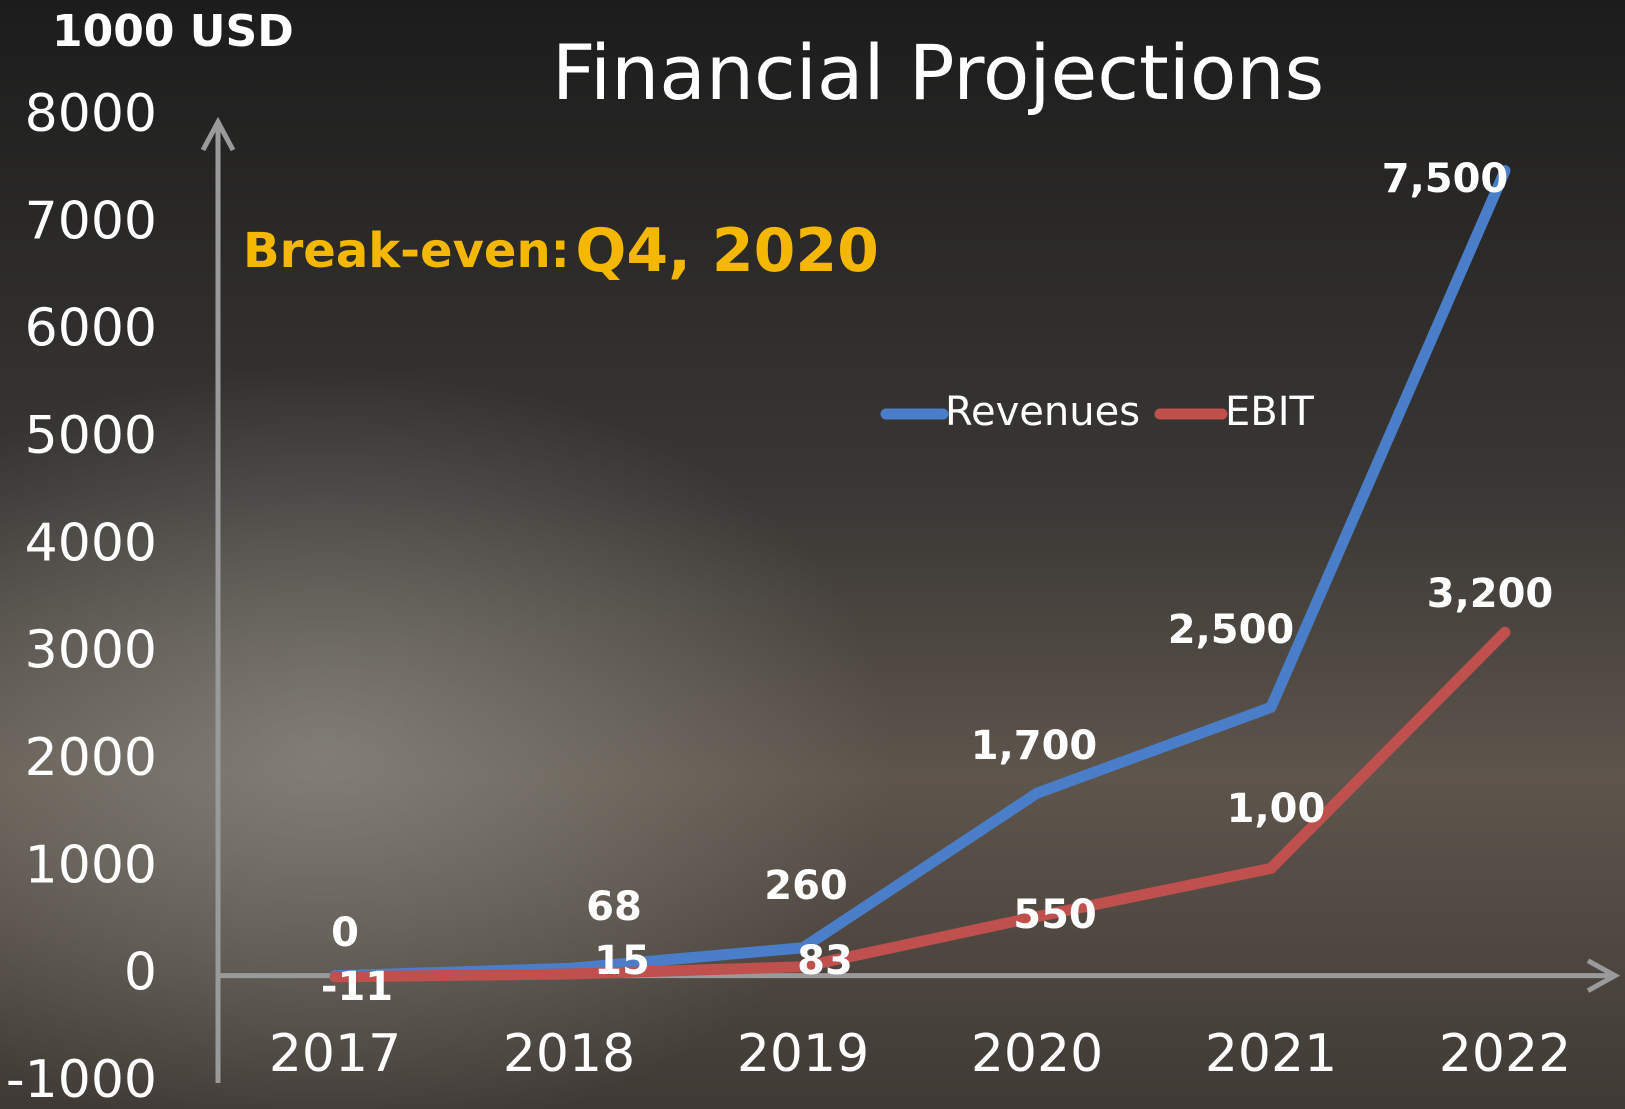  Describe the element at coordinates (938, 72) in the screenshot. I see `chart-title: Financial Projections` at that location.